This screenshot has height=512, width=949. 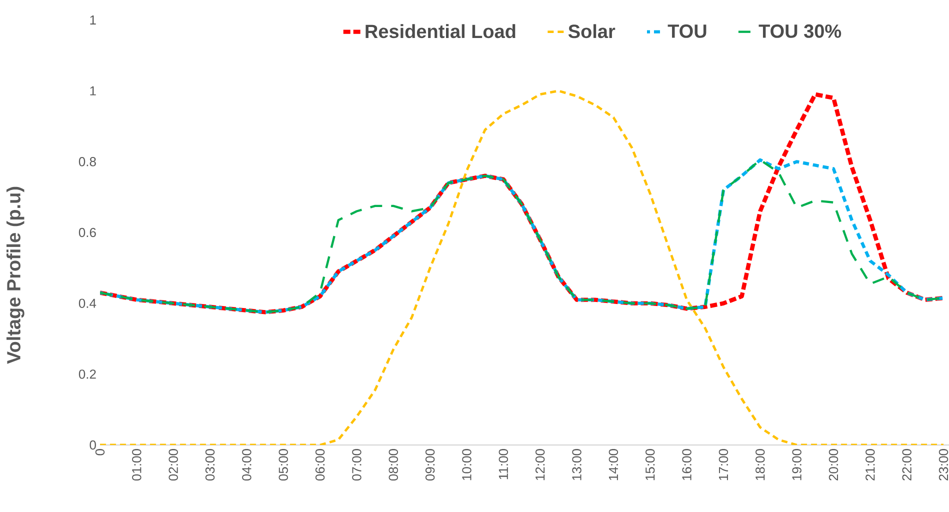 What do you see at coordinates (503, 464) in the screenshot?
I see `x-tick-label: 11:00` at bounding box center [503, 464].